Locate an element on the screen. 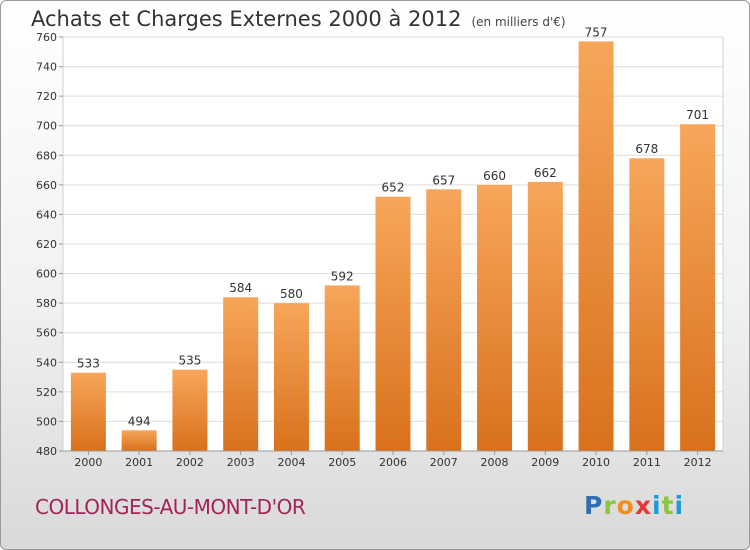 The image size is (750, 550). y-tick-label: 560 is located at coordinates (46, 333).